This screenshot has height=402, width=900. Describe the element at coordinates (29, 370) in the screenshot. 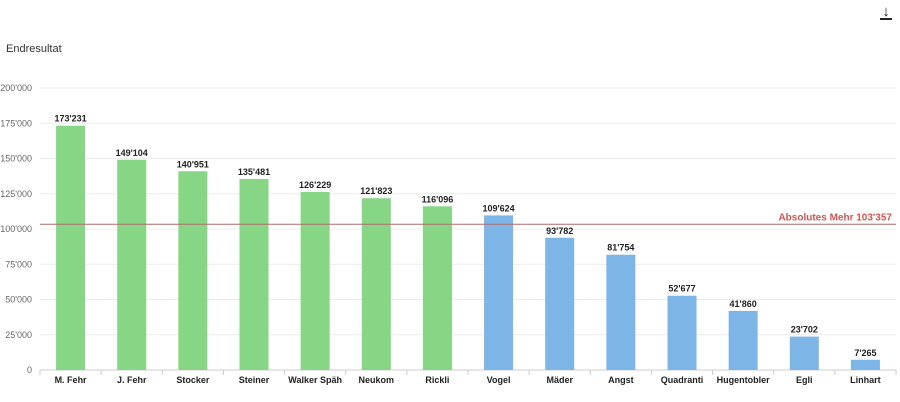

I see `y-tick-label: 0` at that location.